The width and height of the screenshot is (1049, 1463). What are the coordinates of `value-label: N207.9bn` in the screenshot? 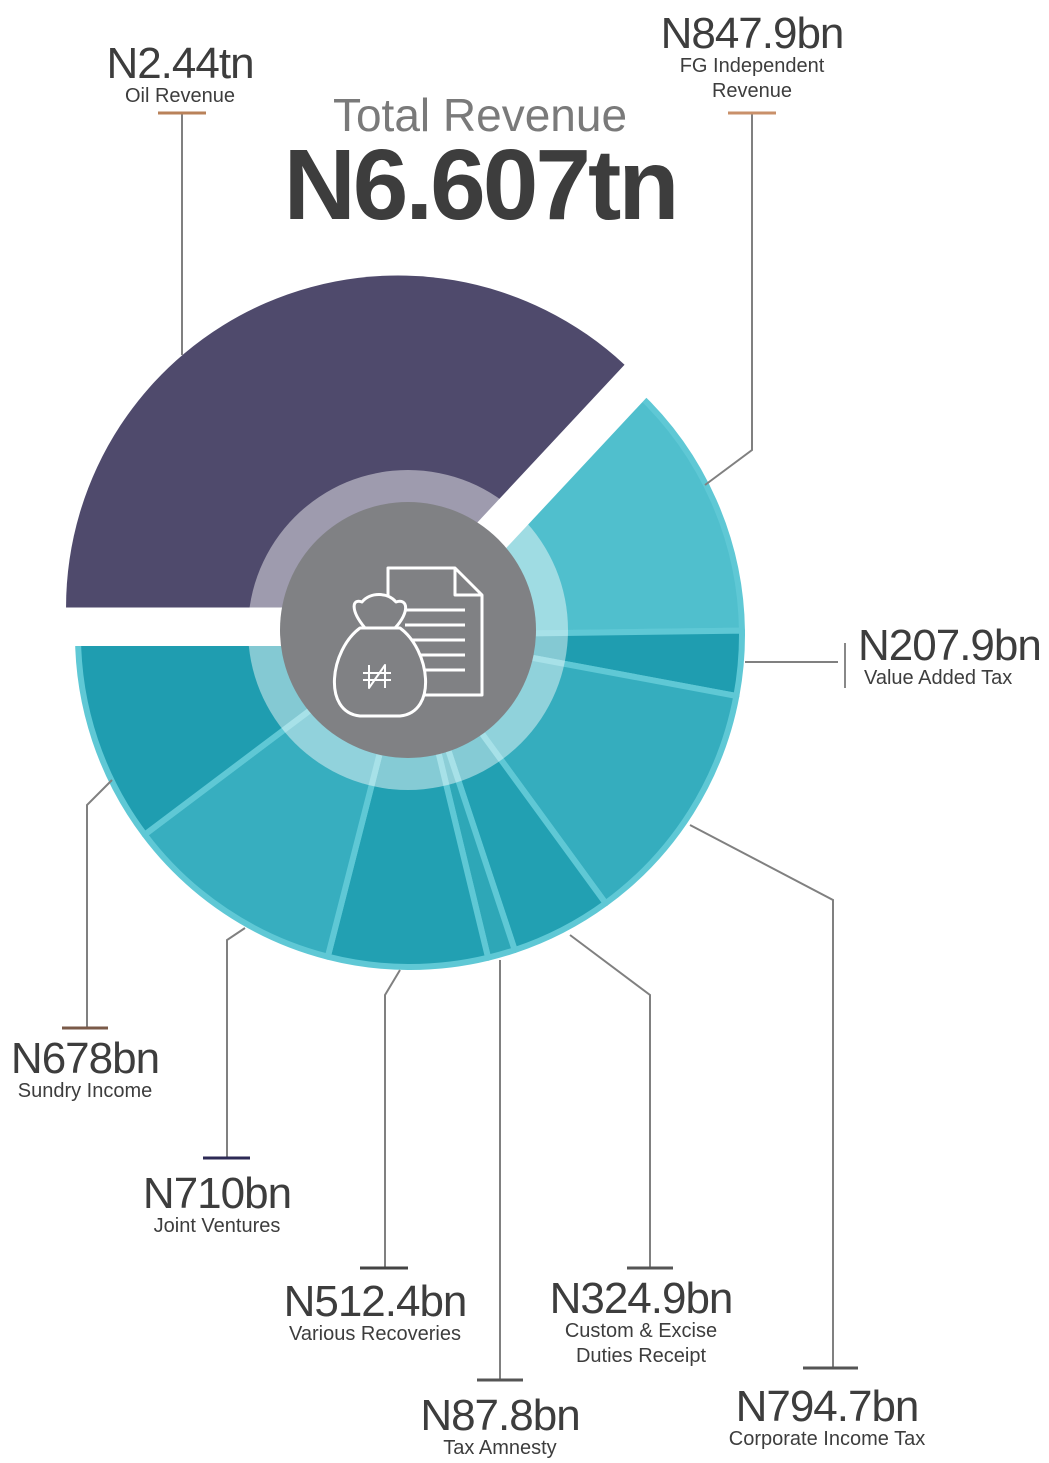 It's located at (950, 645).